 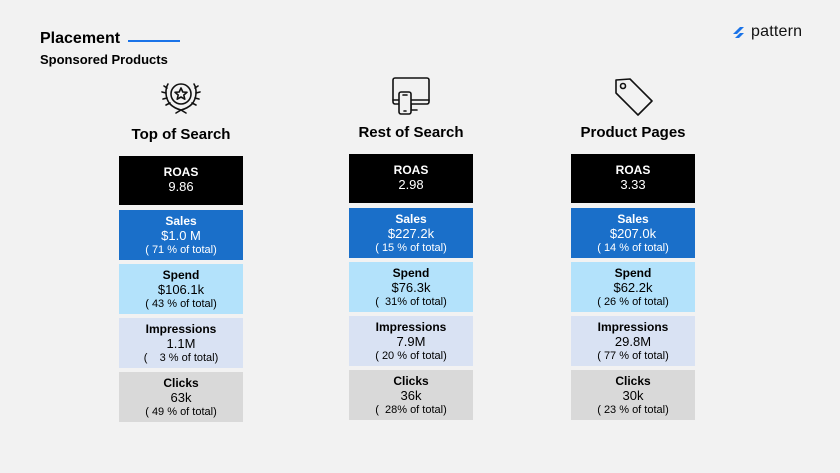 I want to click on impressions-share: ( 3 % of total), so click(x=181, y=358).